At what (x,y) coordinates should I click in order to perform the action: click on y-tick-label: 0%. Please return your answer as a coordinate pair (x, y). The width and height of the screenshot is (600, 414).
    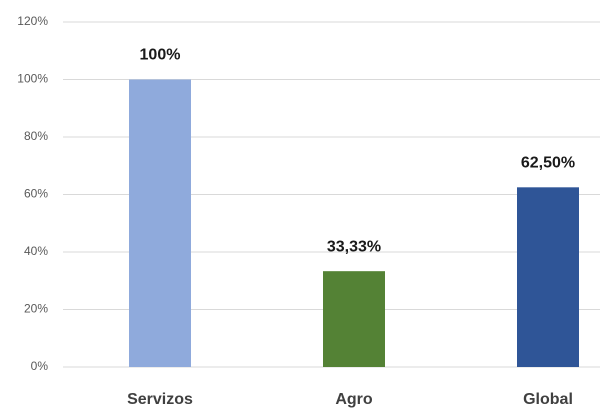
    Looking at the image, I should click on (40, 366).